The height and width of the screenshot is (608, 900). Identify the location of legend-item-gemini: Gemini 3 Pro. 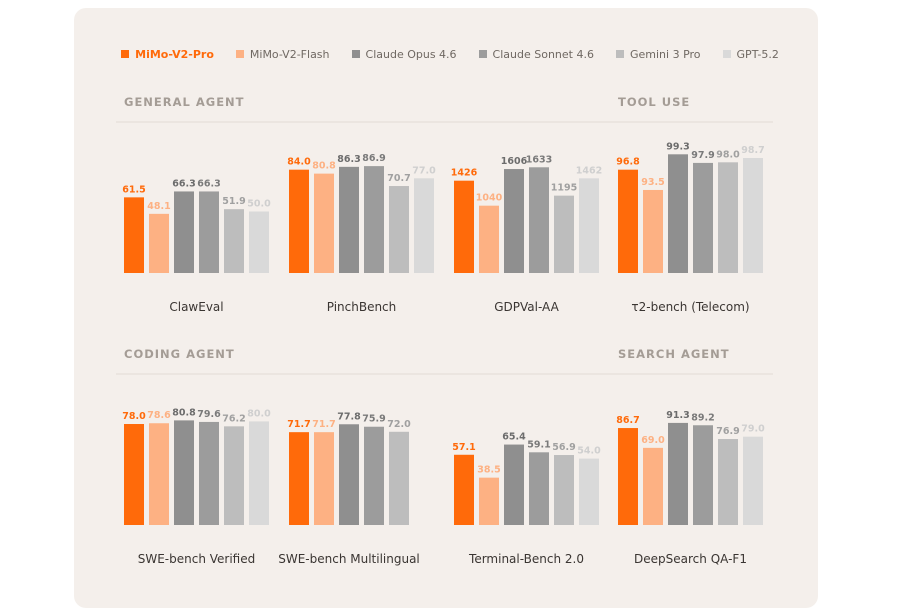
(658, 54).